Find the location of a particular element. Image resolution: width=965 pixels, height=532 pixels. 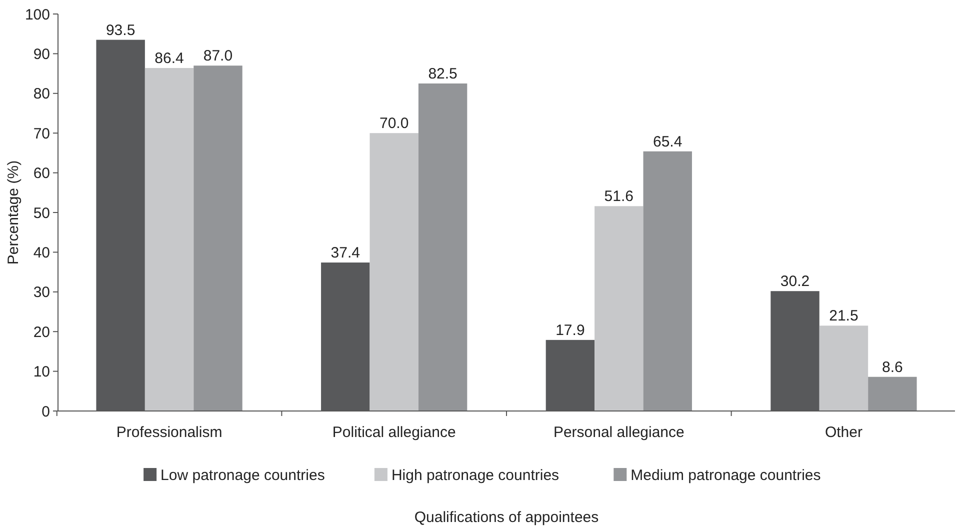

data-label: 21.5 is located at coordinates (843, 316).